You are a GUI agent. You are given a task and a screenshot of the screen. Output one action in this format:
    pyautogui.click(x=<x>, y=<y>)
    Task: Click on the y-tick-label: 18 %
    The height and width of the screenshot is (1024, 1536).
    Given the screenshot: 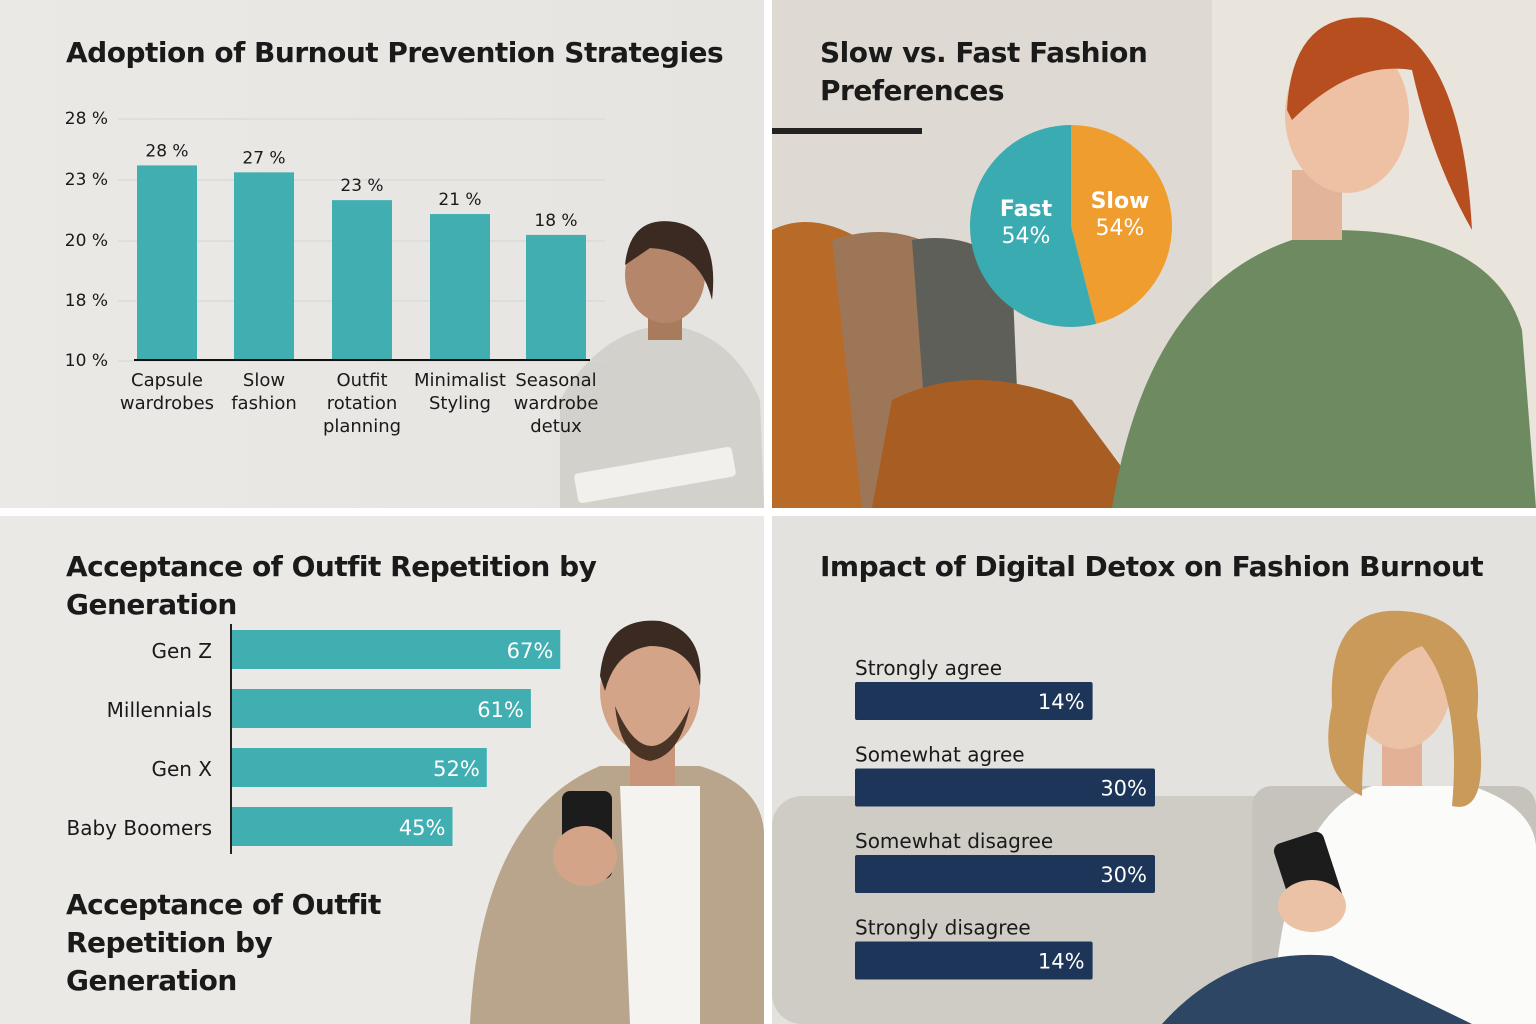 What is the action you would take?
    pyautogui.click(x=86, y=301)
    